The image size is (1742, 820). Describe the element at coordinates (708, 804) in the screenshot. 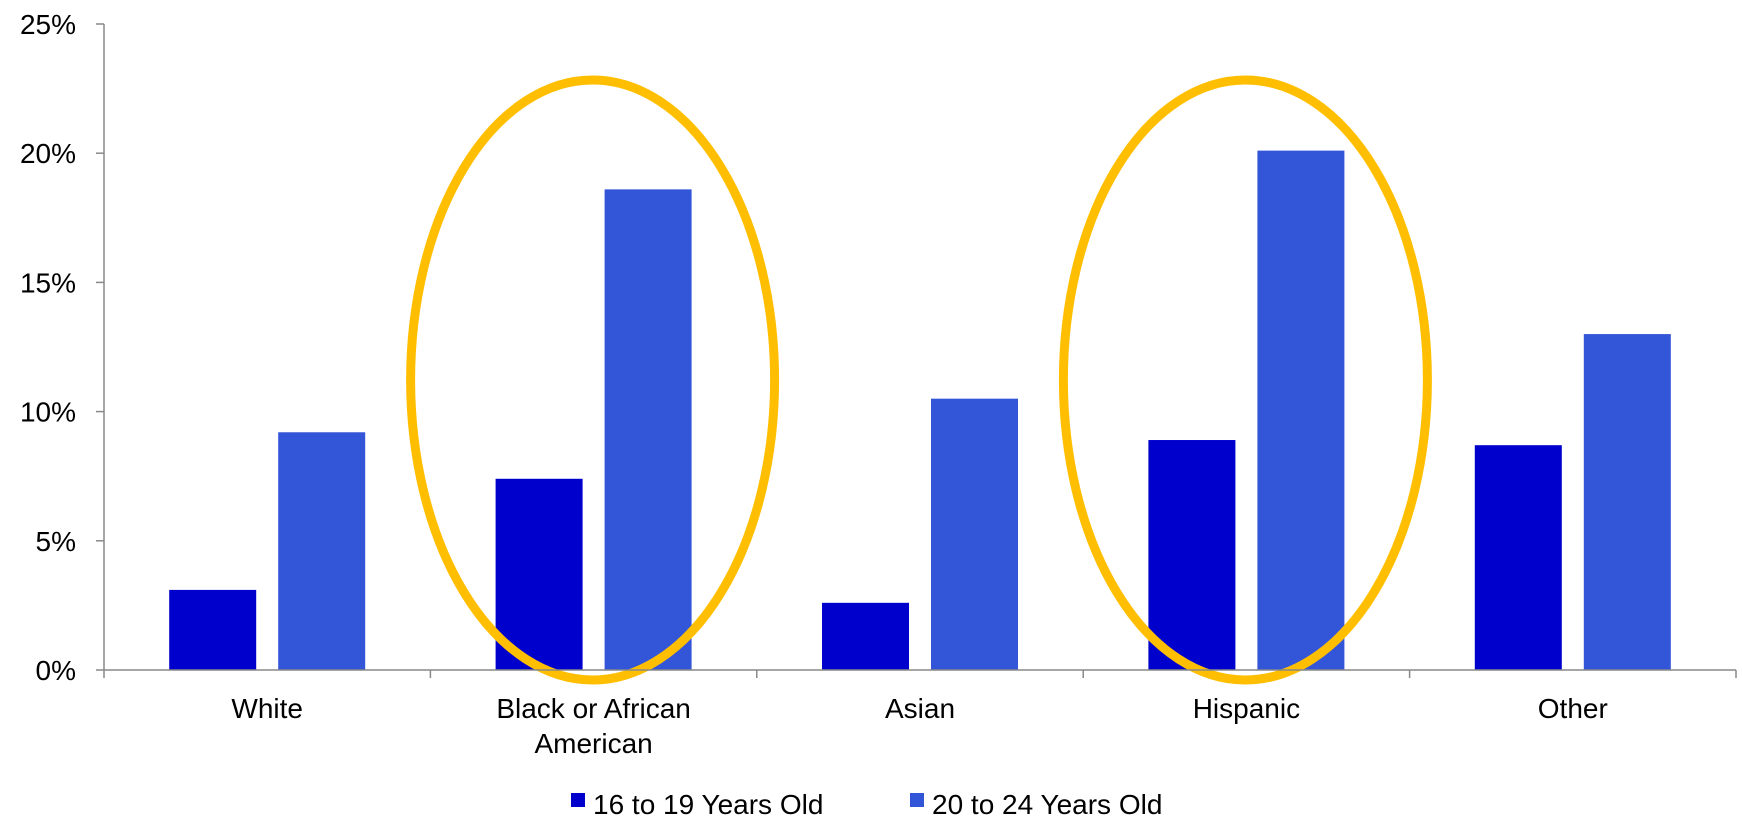

I see `legend-label-16-19: 16 to 19 Years Old` at that location.